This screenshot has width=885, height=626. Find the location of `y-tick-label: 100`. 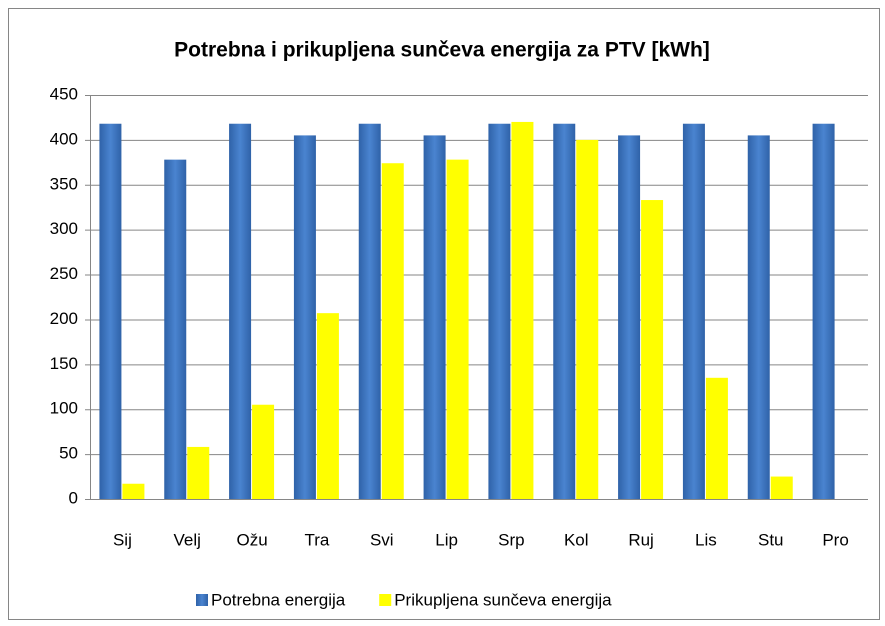

y-tick-label: 100 is located at coordinates (64, 408).